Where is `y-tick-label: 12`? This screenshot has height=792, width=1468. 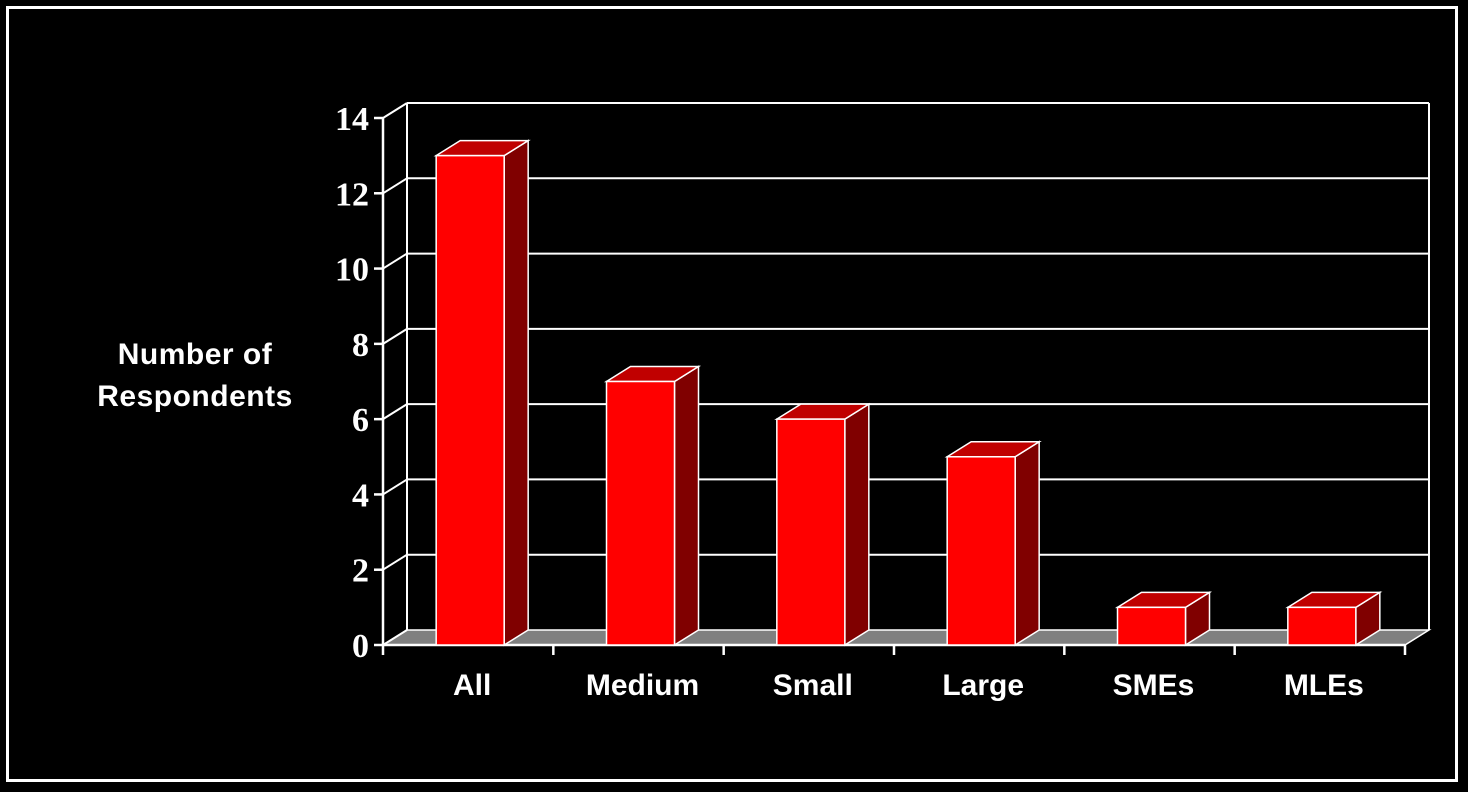
y-tick-label: 12 is located at coordinates (352, 194).